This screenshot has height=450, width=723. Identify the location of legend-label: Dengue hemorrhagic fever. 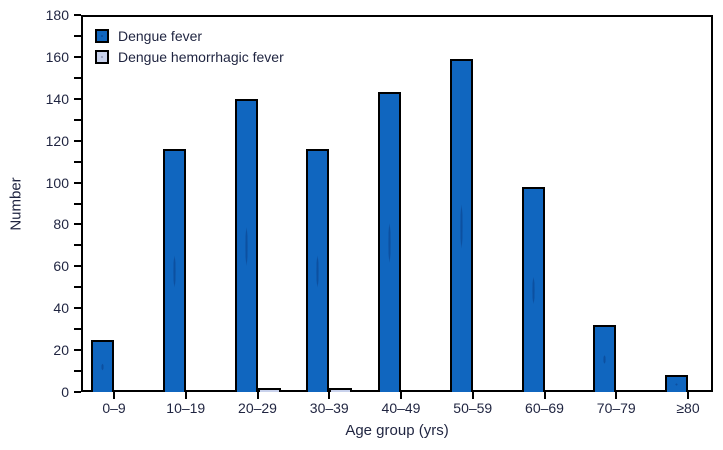
(201, 57).